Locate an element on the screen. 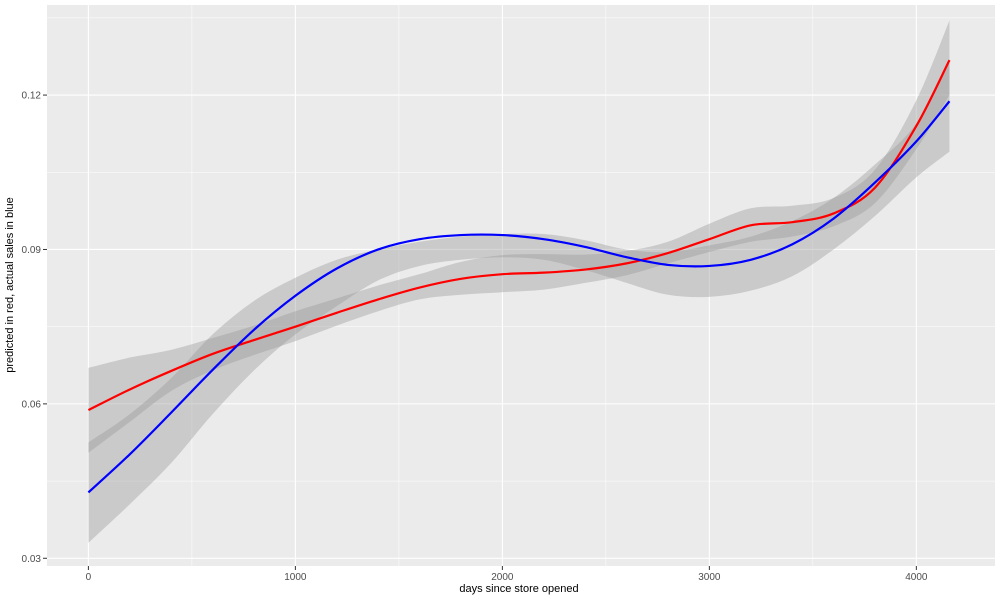  y-tick-label: 0.12 is located at coordinates (32, 96).